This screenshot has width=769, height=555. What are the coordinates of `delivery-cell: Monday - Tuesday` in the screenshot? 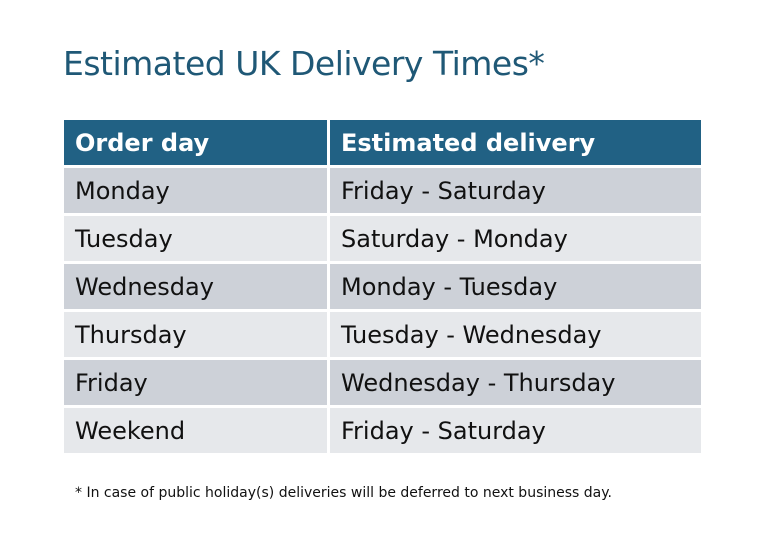 It's located at (515, 286).